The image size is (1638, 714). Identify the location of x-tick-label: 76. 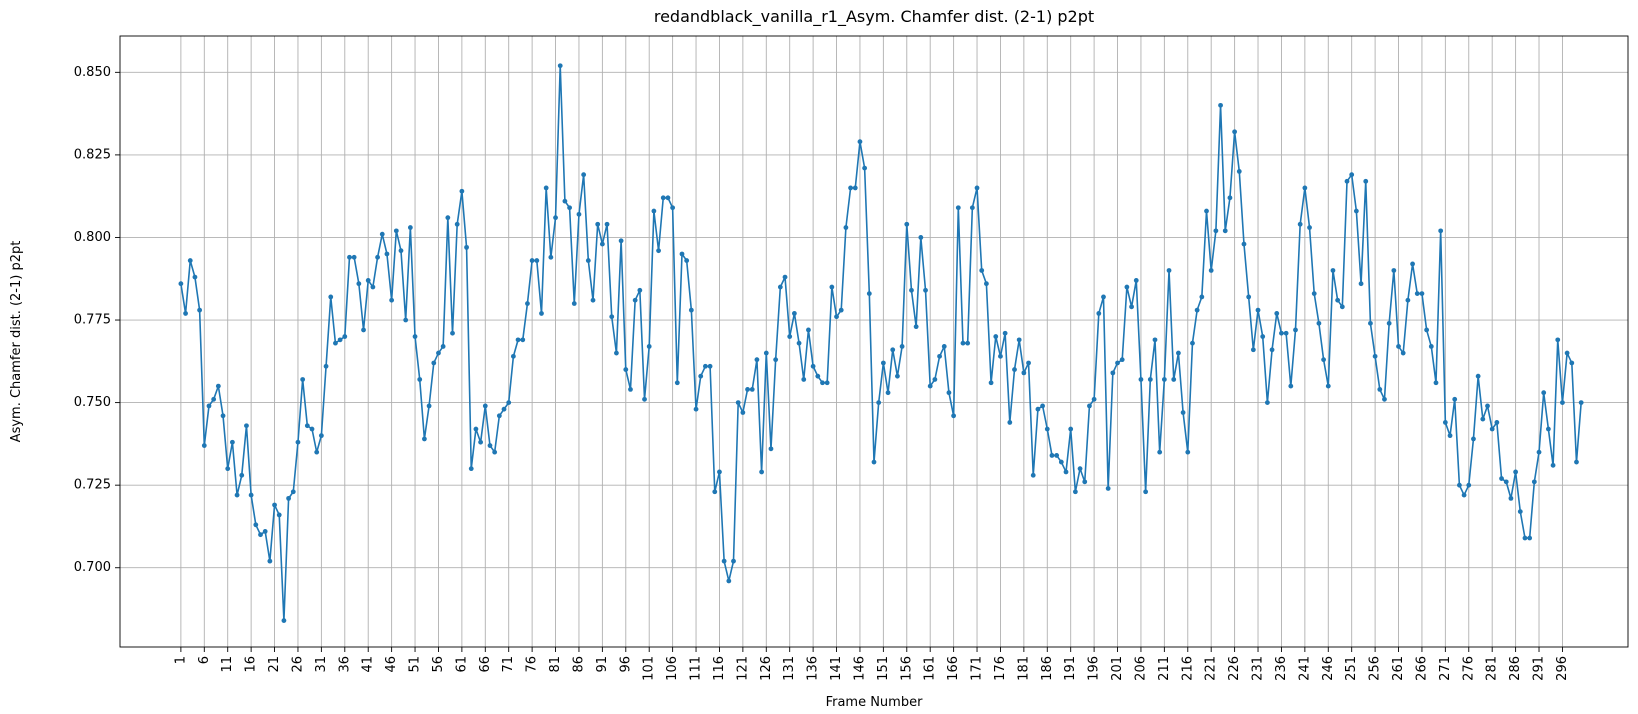
(532, 664).